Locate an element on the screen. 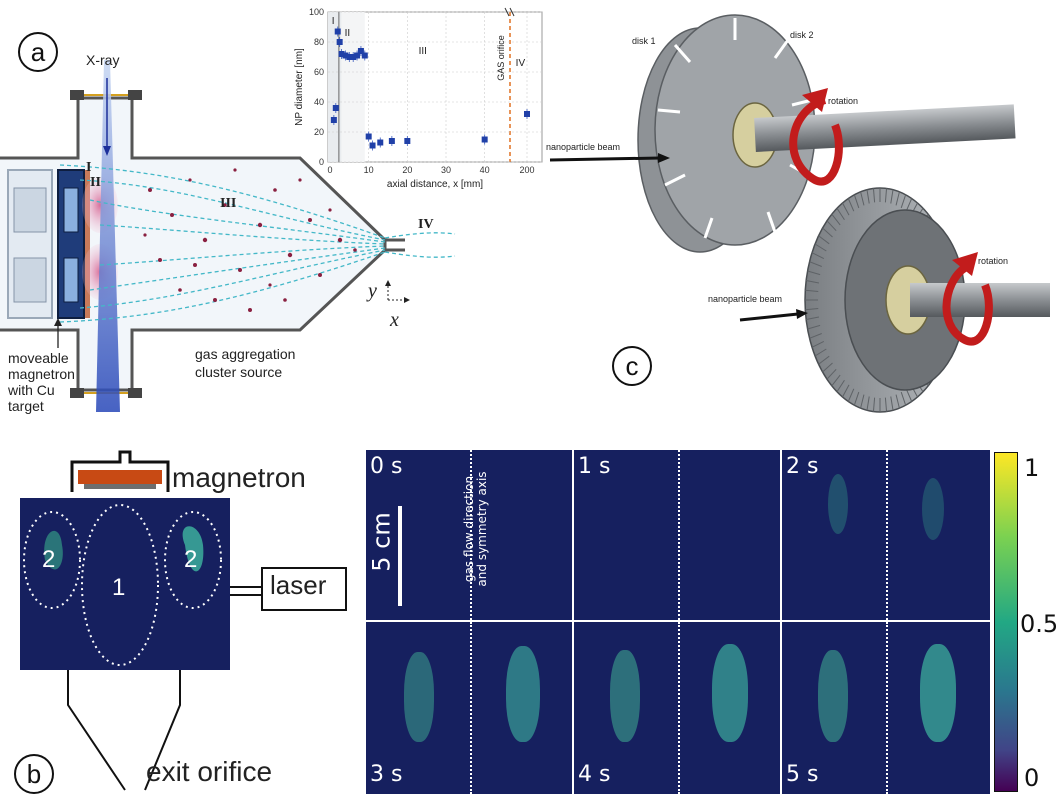 This screenshot has width=1056, height=794. exit-funnel is located at coordinates (124, 730).